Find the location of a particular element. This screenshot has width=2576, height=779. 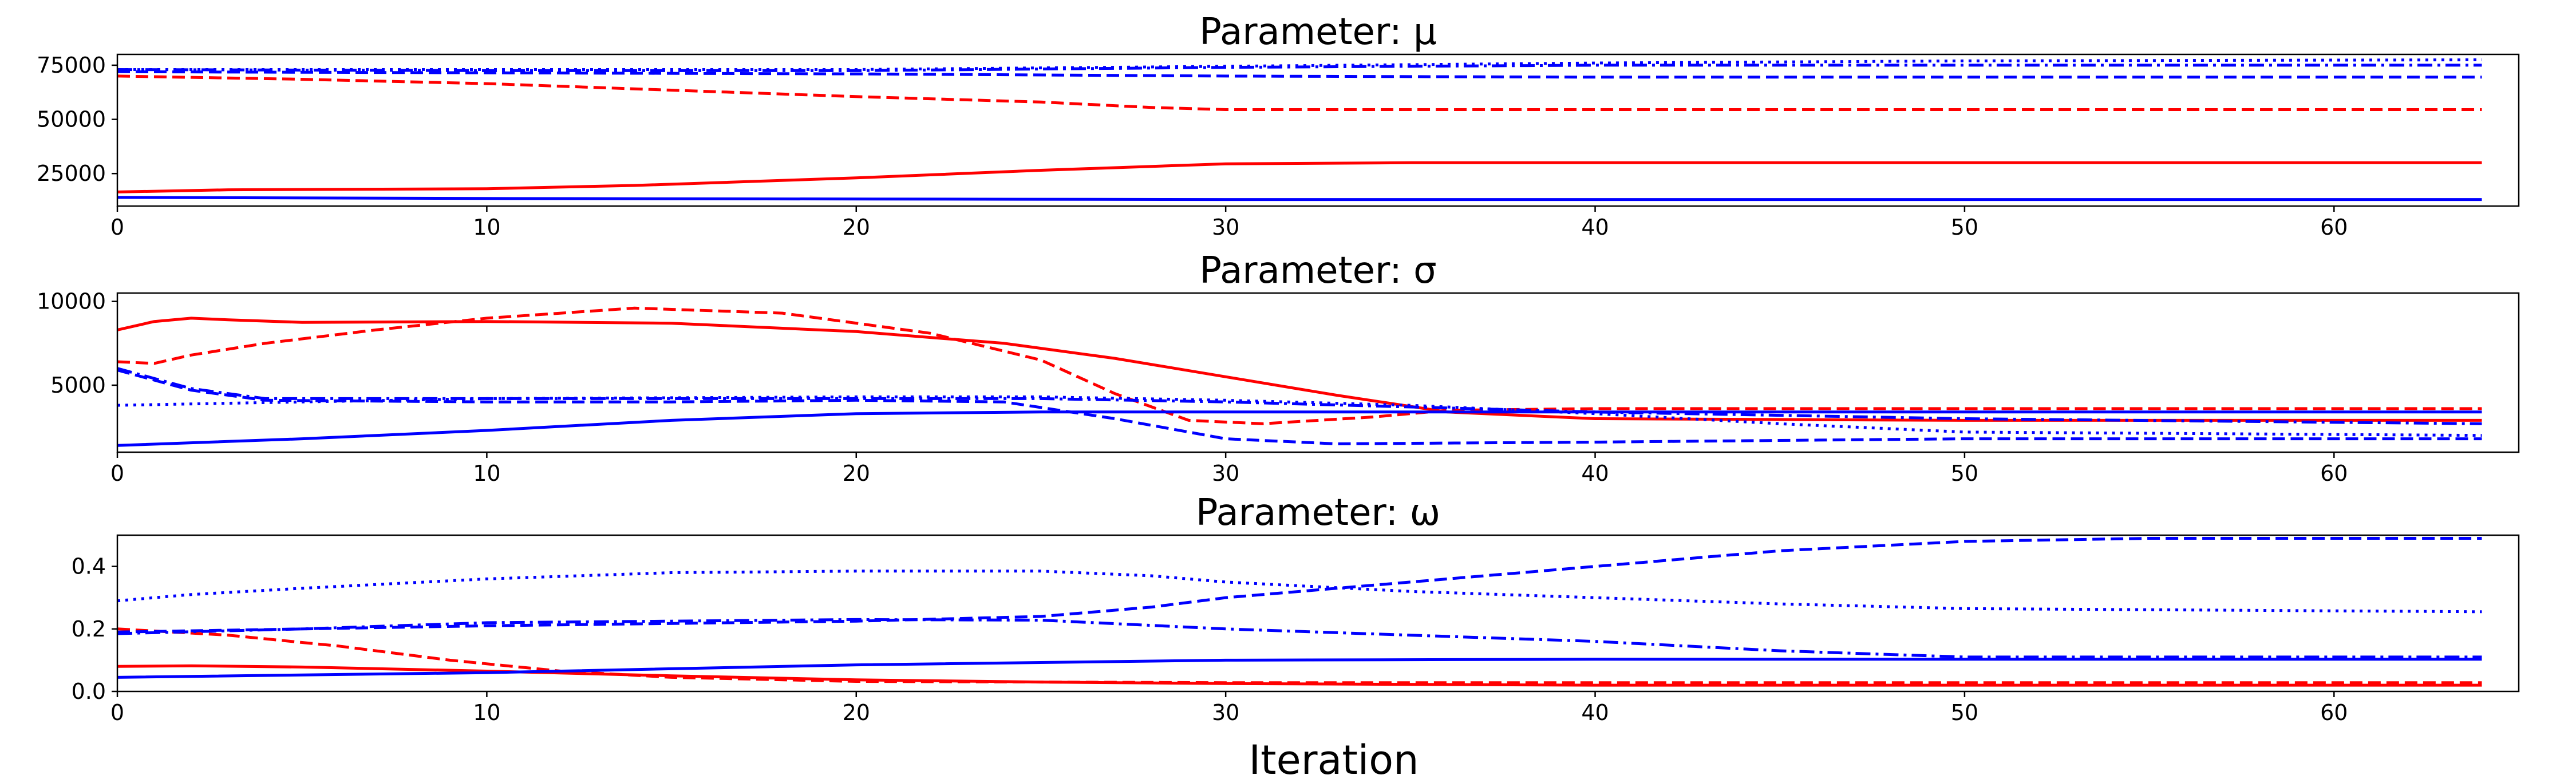

panel-title: Parameter: μ is located at coordinates (1317, 32).